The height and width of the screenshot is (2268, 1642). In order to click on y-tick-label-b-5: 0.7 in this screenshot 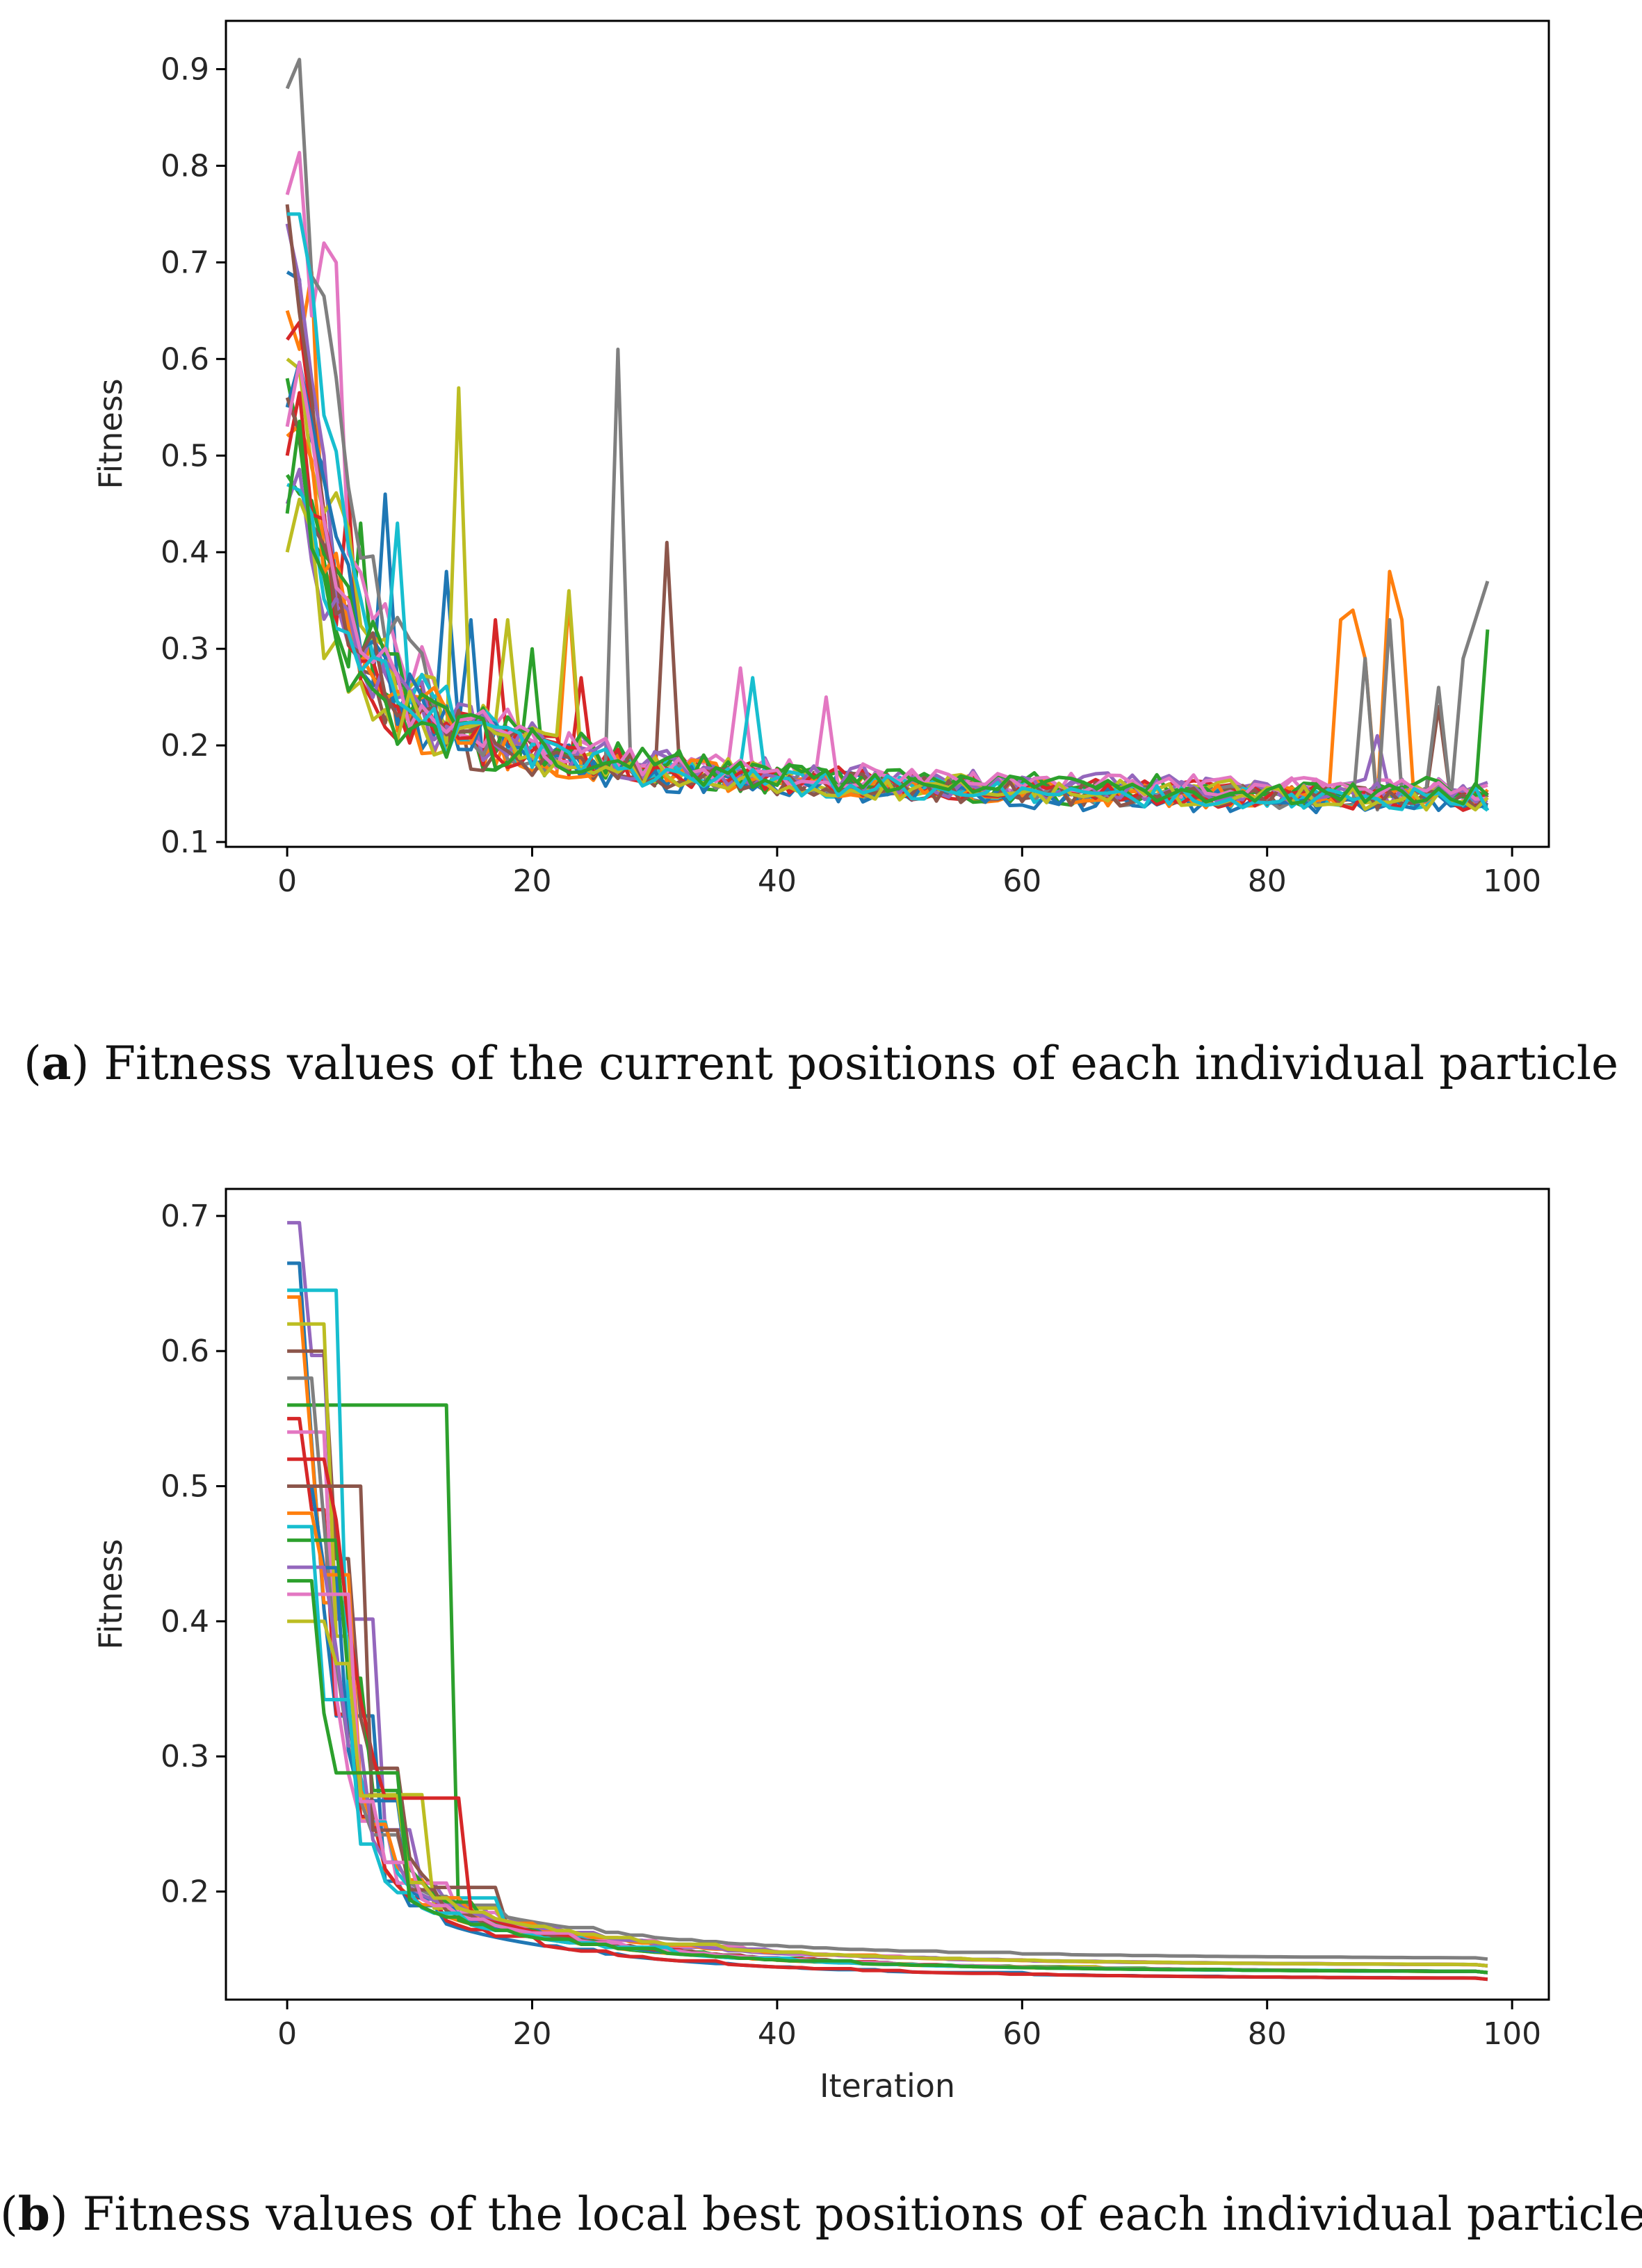, I will do `click(185, 1216)`.